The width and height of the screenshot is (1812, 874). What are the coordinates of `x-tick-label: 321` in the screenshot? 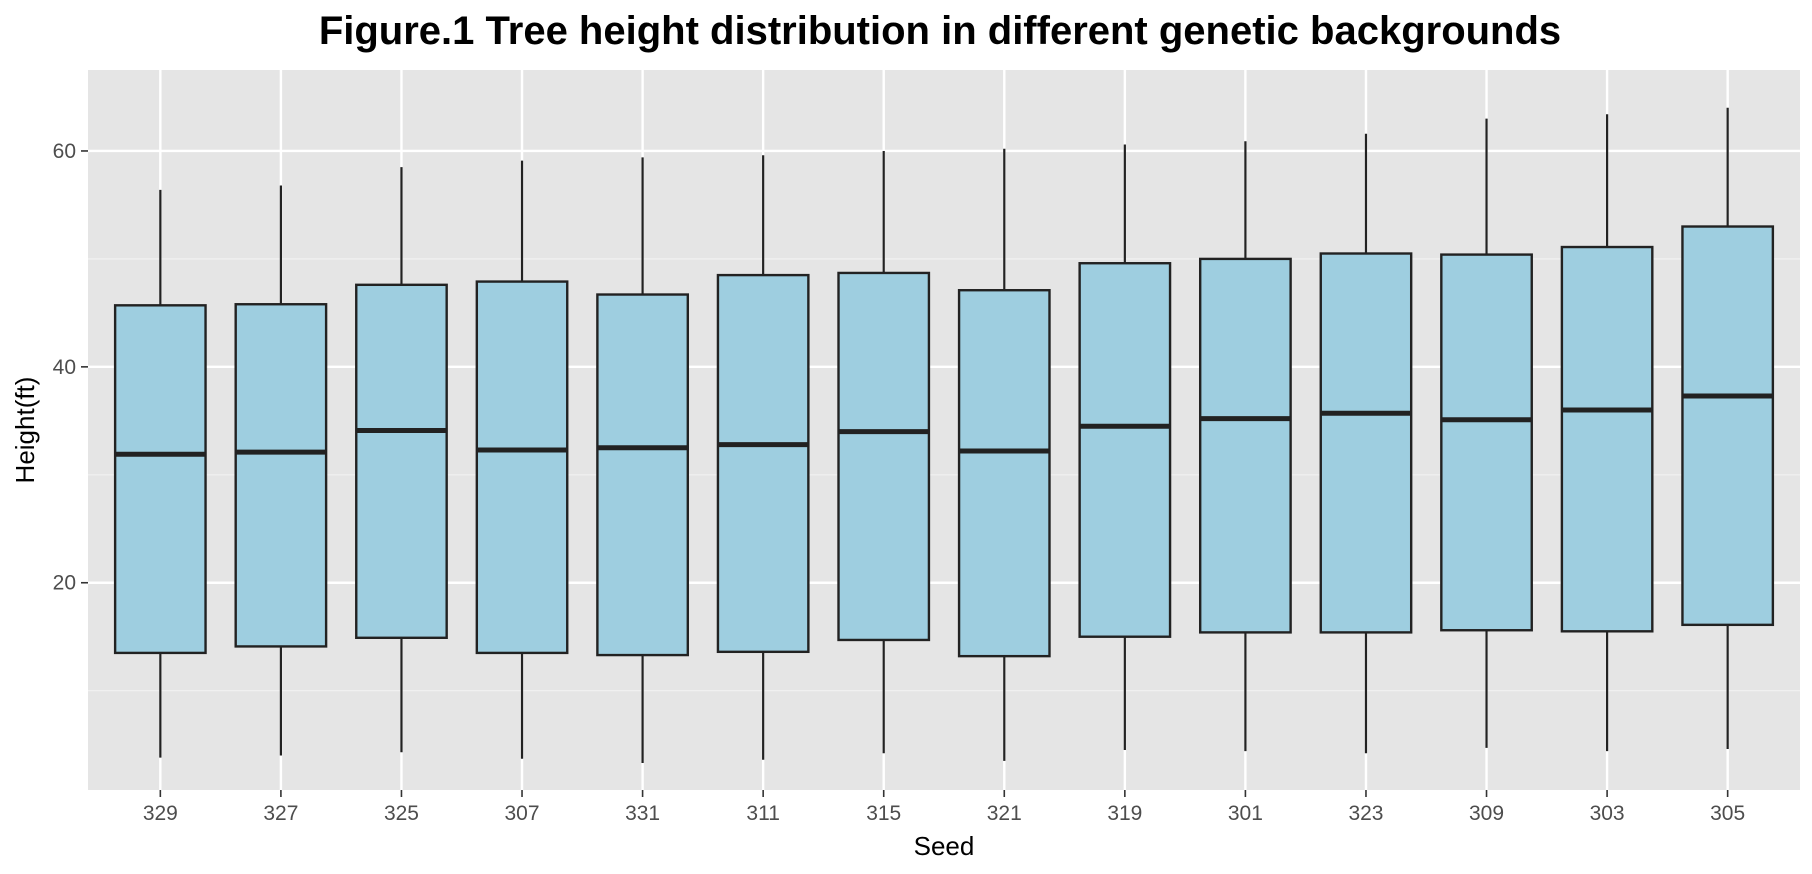 It's located at (1004, 813).